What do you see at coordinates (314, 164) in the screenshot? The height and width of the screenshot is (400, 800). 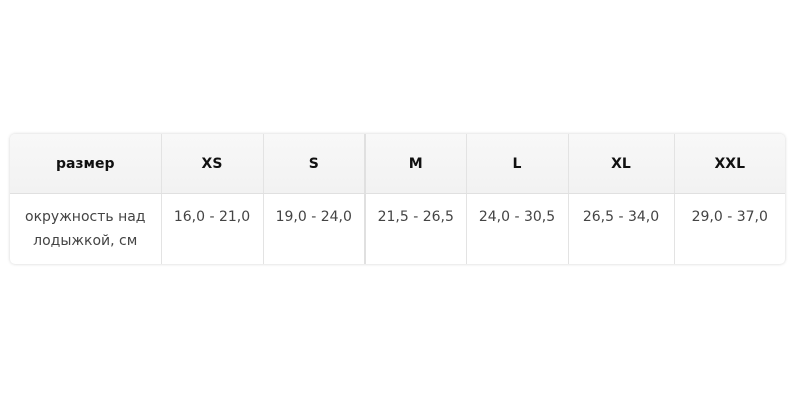 I see `header-s: S` at bounding box center [314, 164].